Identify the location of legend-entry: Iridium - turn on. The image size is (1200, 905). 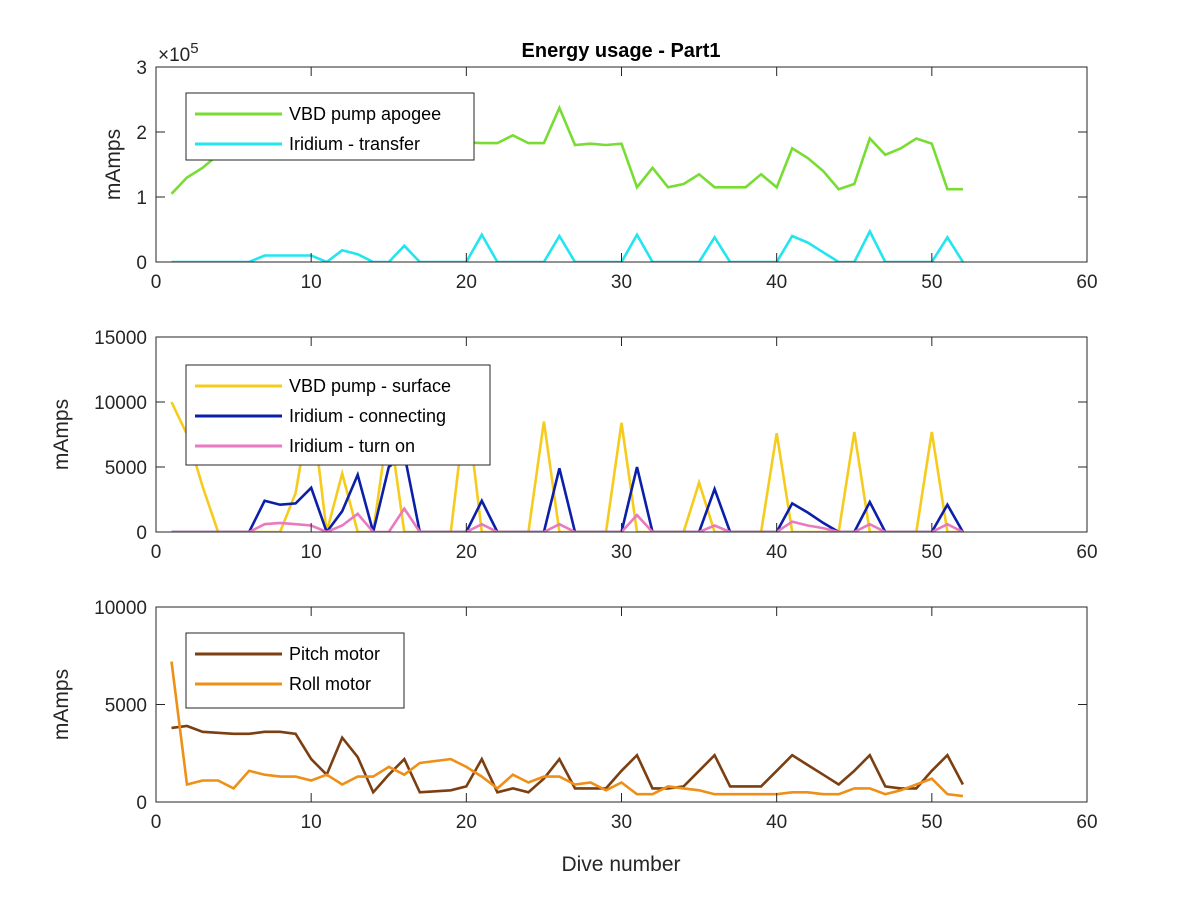
(352, 446).